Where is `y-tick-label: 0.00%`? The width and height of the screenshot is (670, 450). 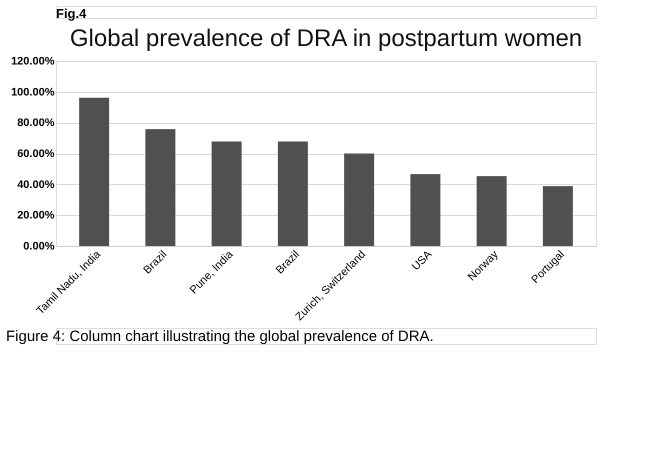
y-tick-label: 0.00% is located at coordinates (39, 246).